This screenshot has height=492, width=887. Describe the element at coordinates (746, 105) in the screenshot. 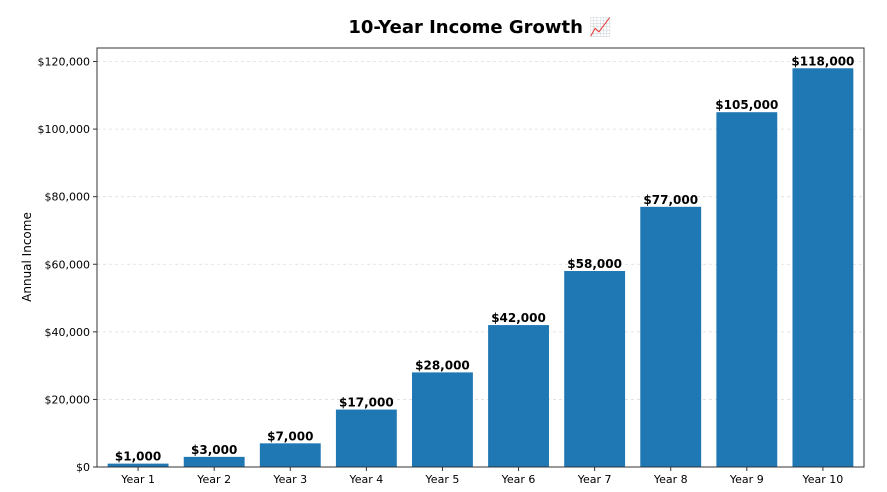

I see `data-label: $105,000` at that location.